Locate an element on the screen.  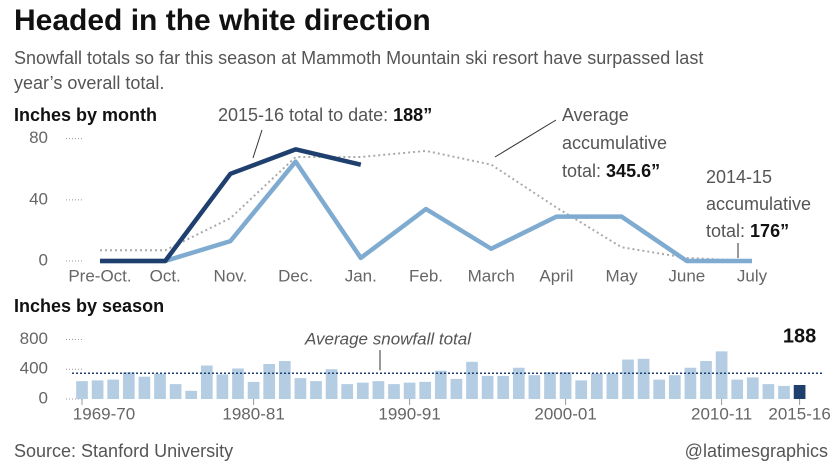
x-tick-label: May is located at coordinates (622, 275).